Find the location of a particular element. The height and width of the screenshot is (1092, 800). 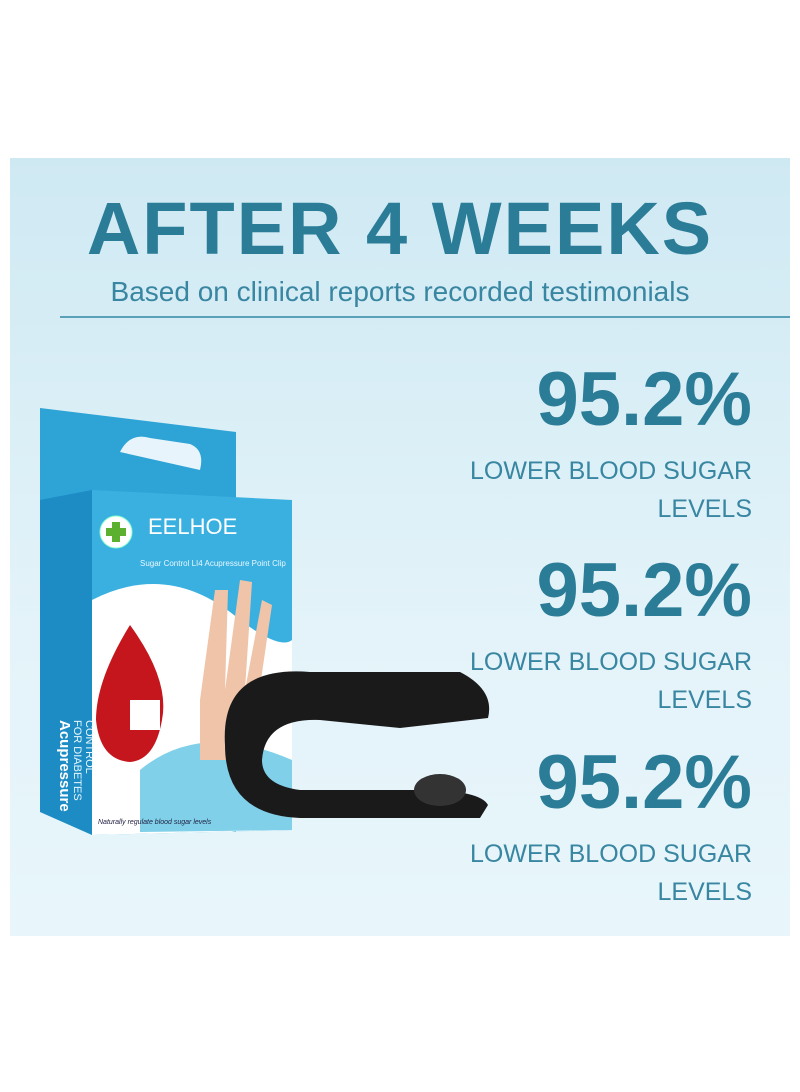

clip-bead is located at coordinates (440, 790).